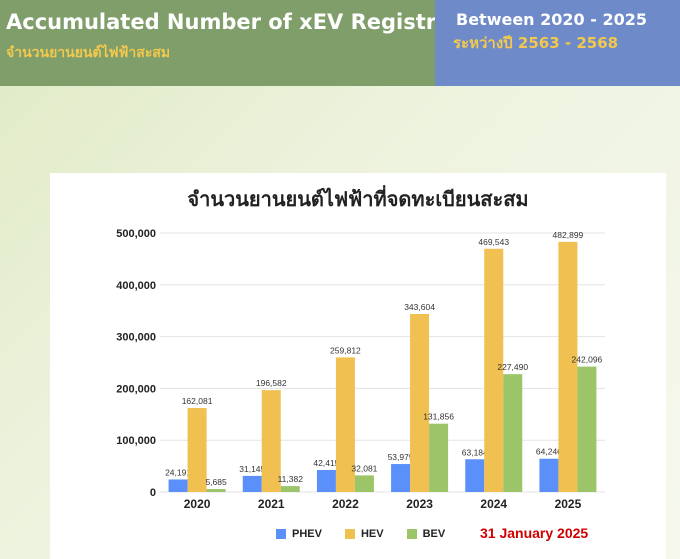  I want to click on legend-swatch-bev, so click(411, 534).